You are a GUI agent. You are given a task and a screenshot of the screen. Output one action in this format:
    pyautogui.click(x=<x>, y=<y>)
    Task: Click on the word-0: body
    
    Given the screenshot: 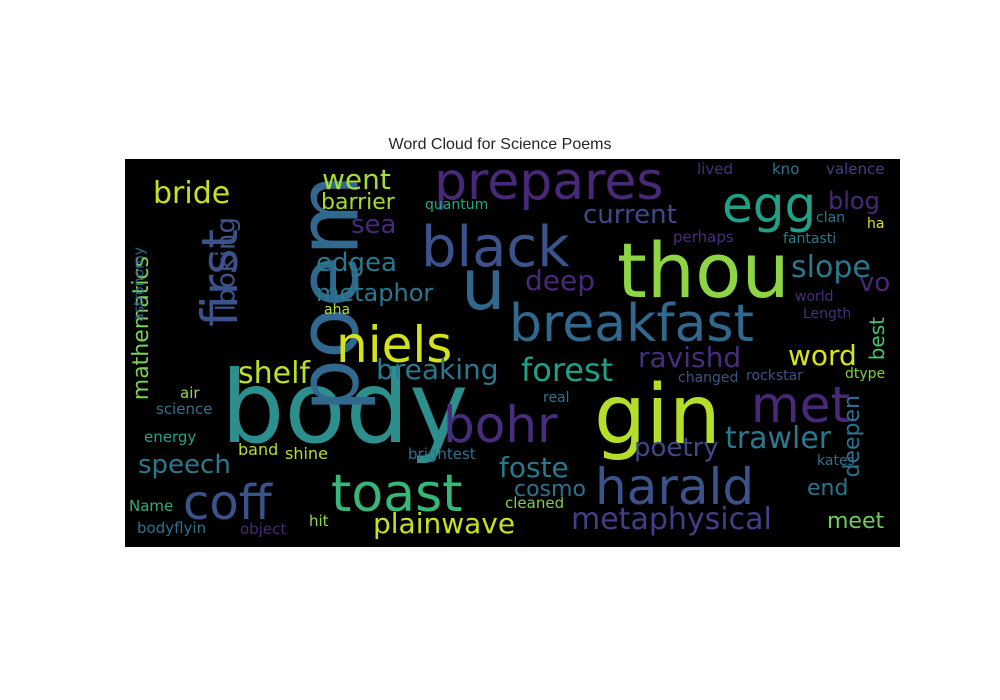 What is the action you would take?
    pyautogui.click(x=344, y=407)
    